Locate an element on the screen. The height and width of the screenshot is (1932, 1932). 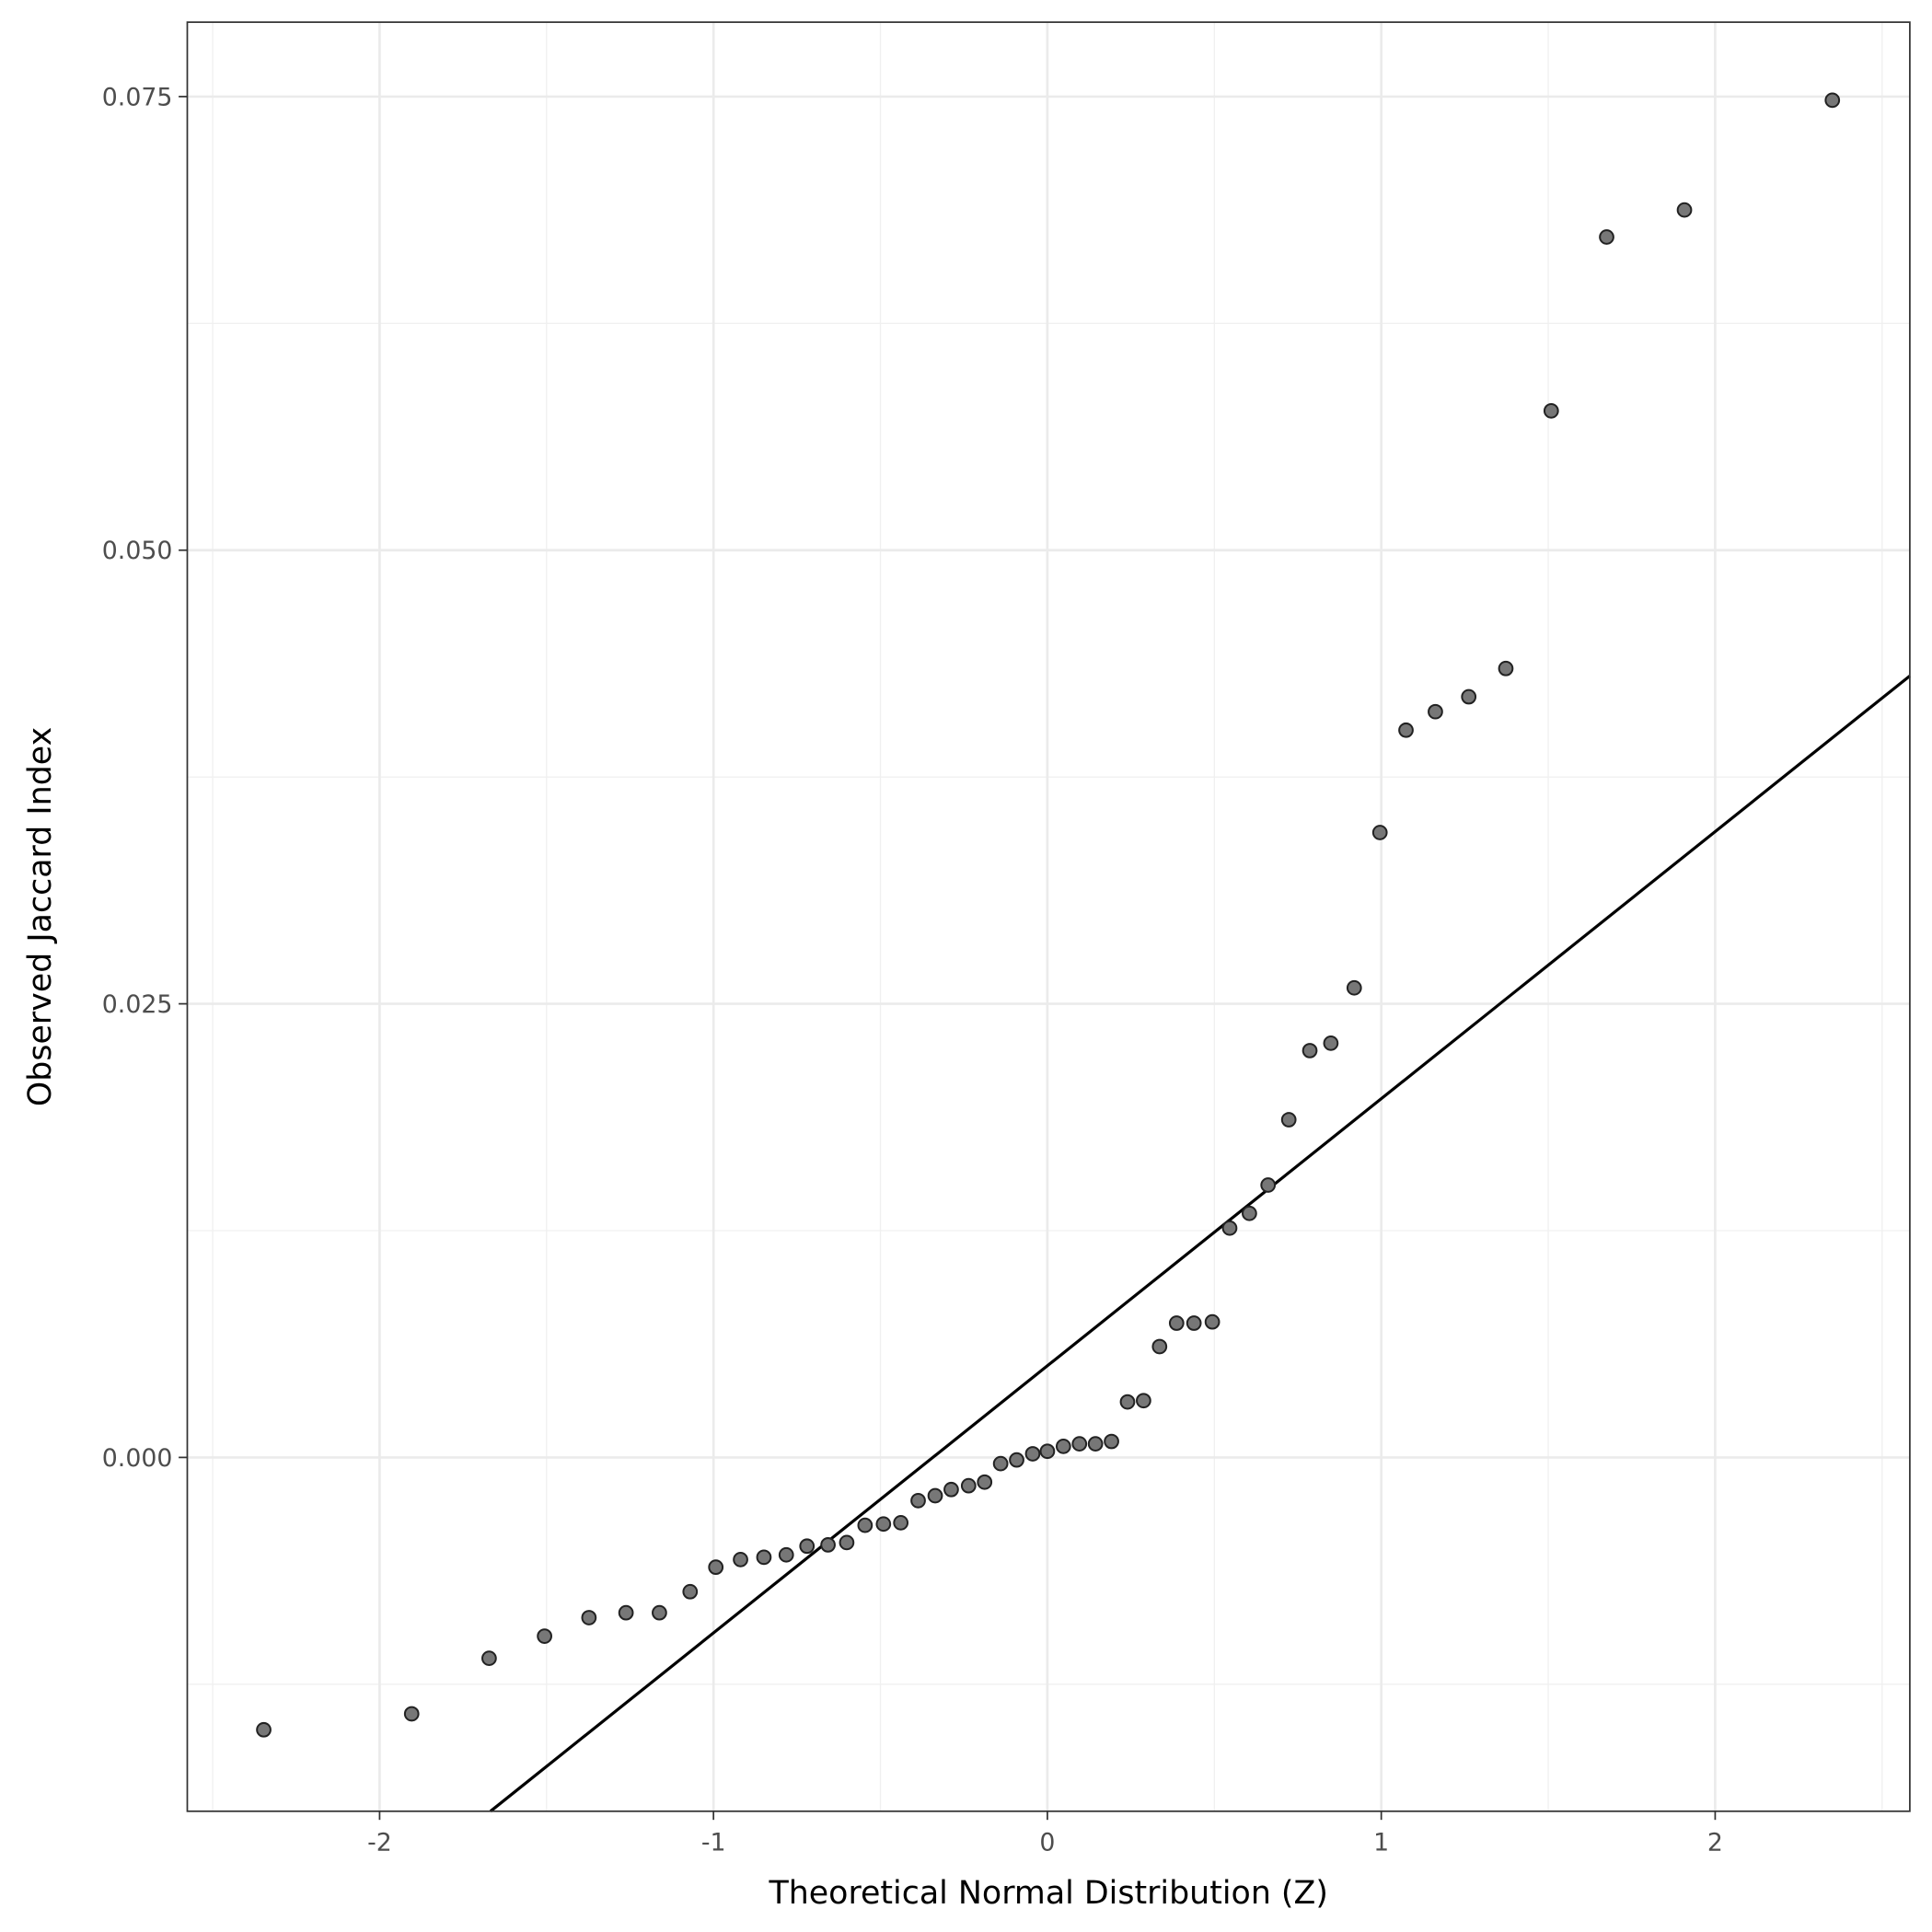
y-axis-title: Observed Jaccard Index is located at coordinates (40, 917).